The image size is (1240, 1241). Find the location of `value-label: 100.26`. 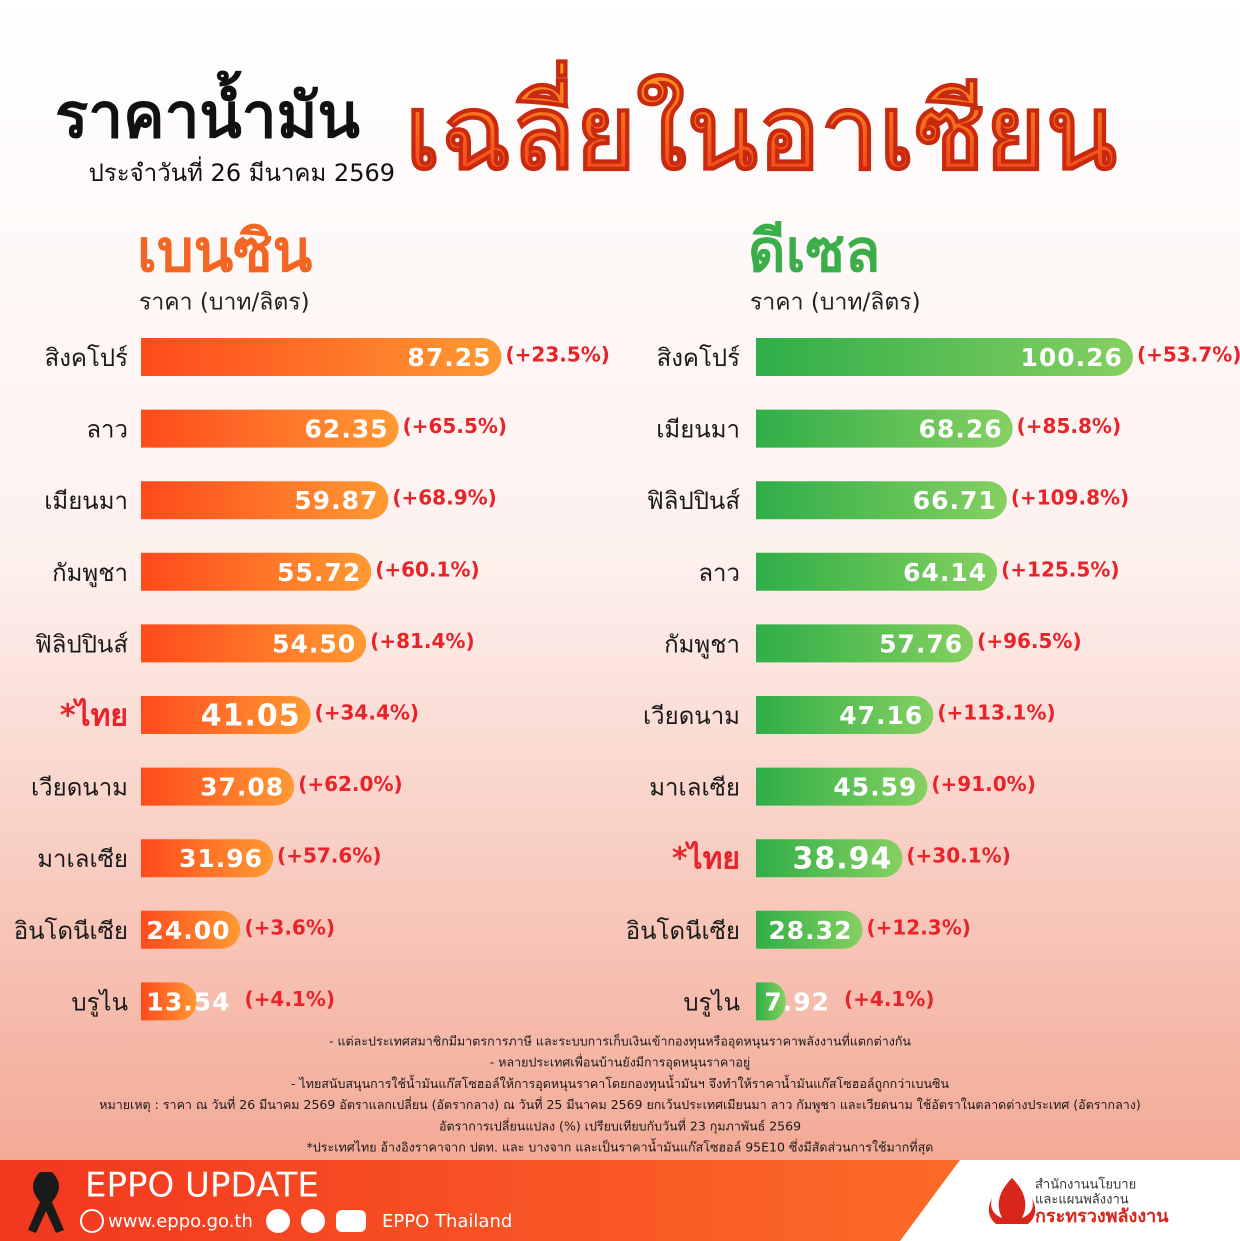

value-label: 100.26 is located at coordinates (1071, 357).